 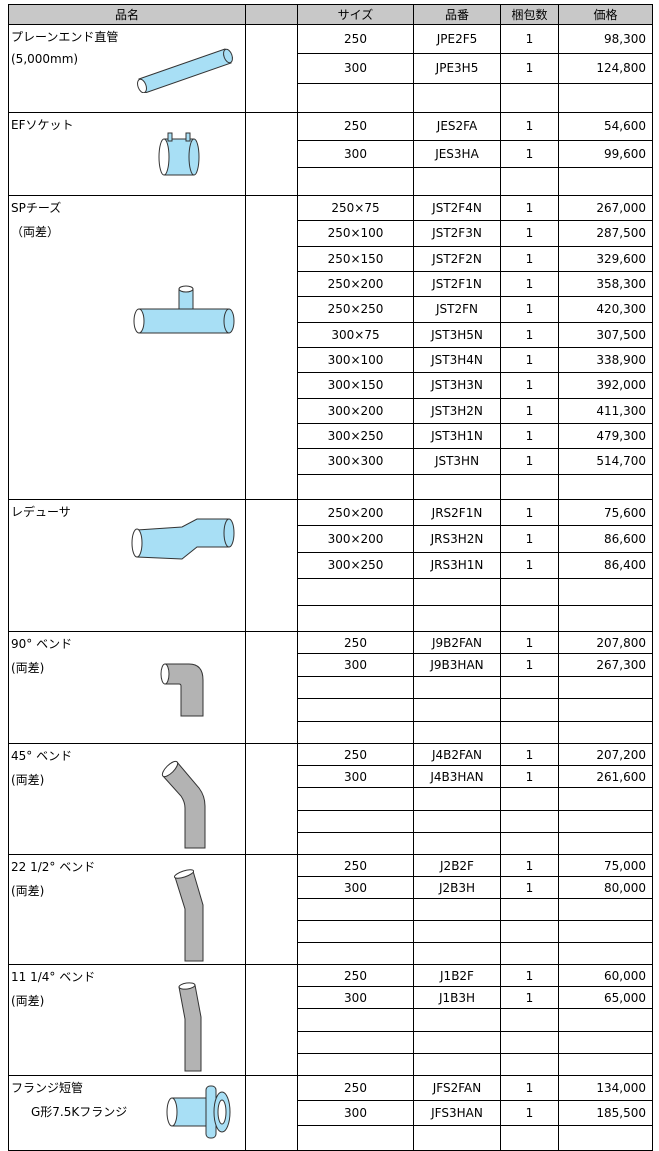 I want to click on product-box: EFソケット, so click(x=127, y=154).